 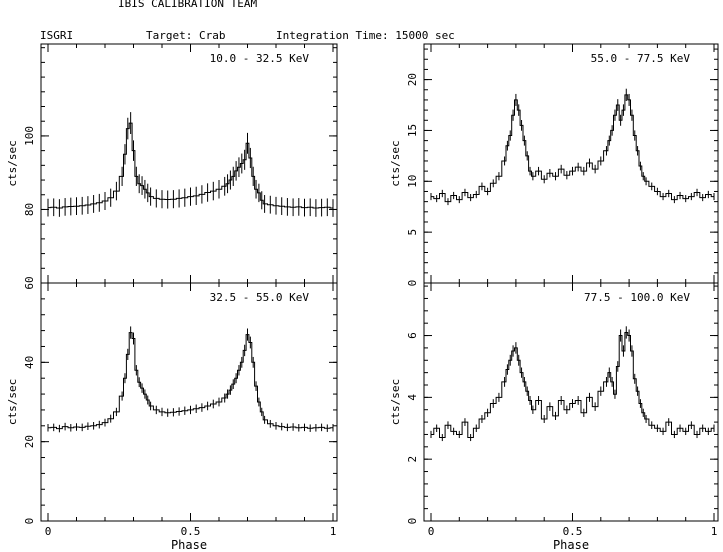 I want to click on energy-band-label: 55.0 - 77.5 KeV, so click(x=641, y=58).